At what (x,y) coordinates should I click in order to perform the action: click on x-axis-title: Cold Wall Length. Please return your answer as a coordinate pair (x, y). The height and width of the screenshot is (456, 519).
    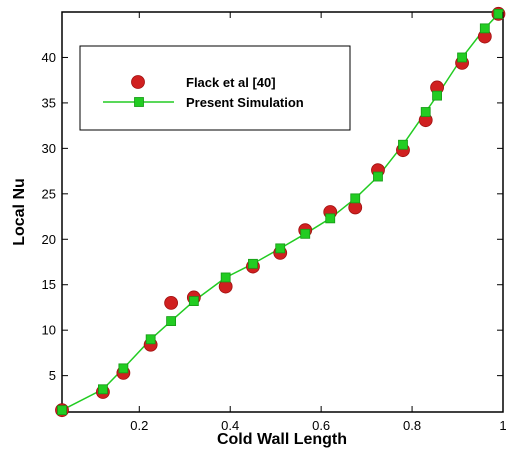
    Looking at the image, I should click on (282, 439).